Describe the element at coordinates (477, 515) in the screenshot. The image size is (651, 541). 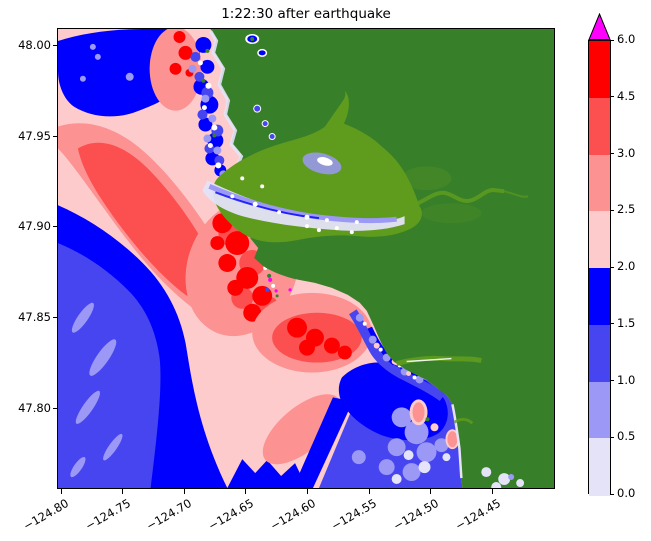
I see `x-tick-label: −124.45` at that location.